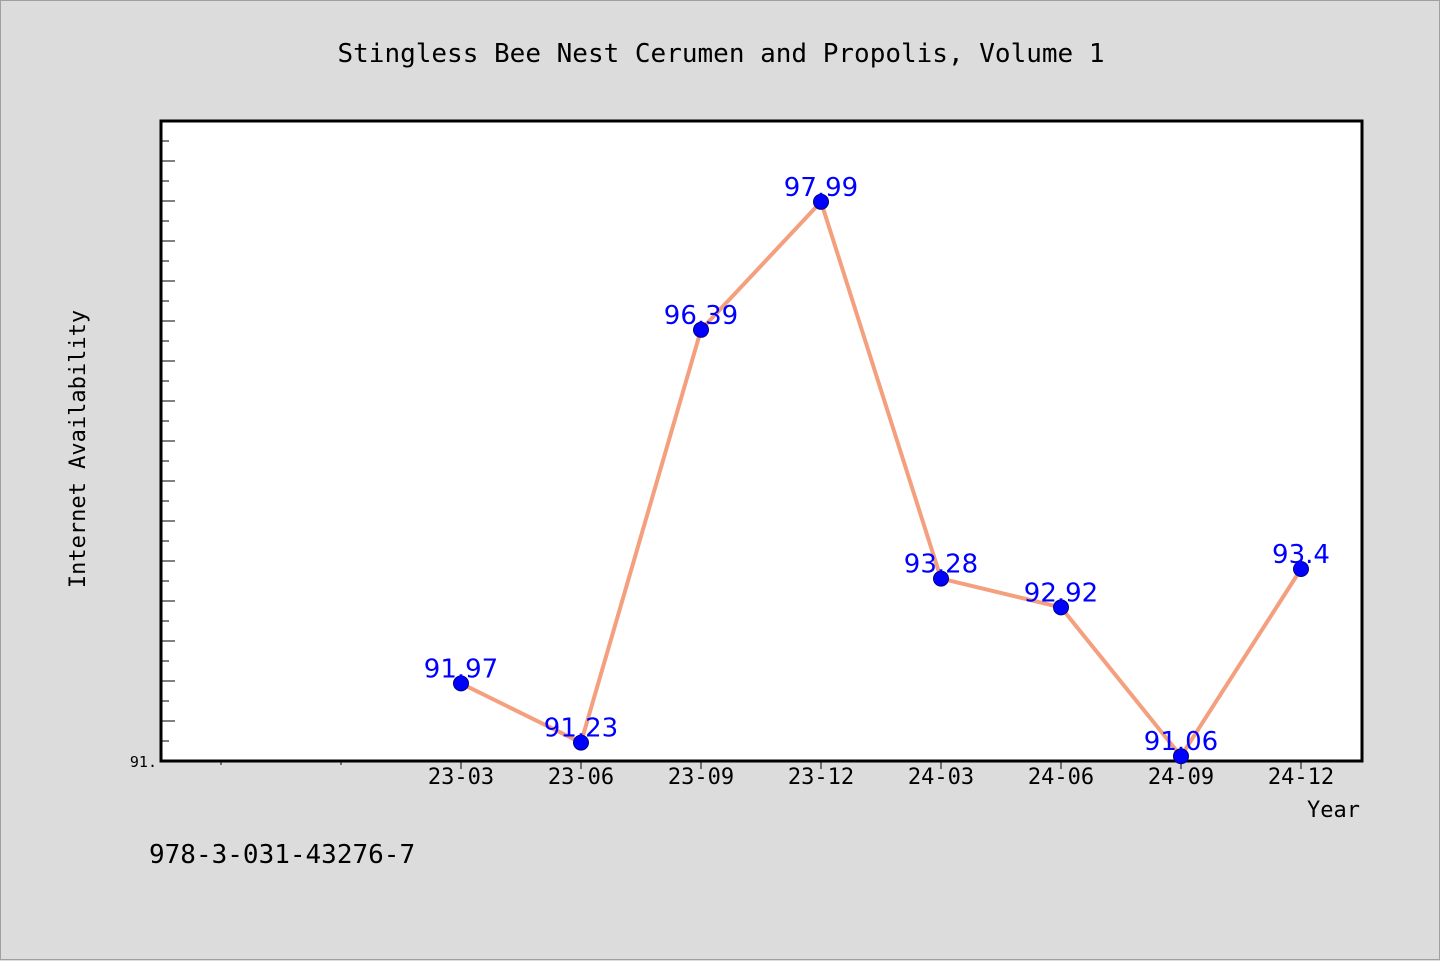  I want to click on y-axis-ticks, so click(168, 441).